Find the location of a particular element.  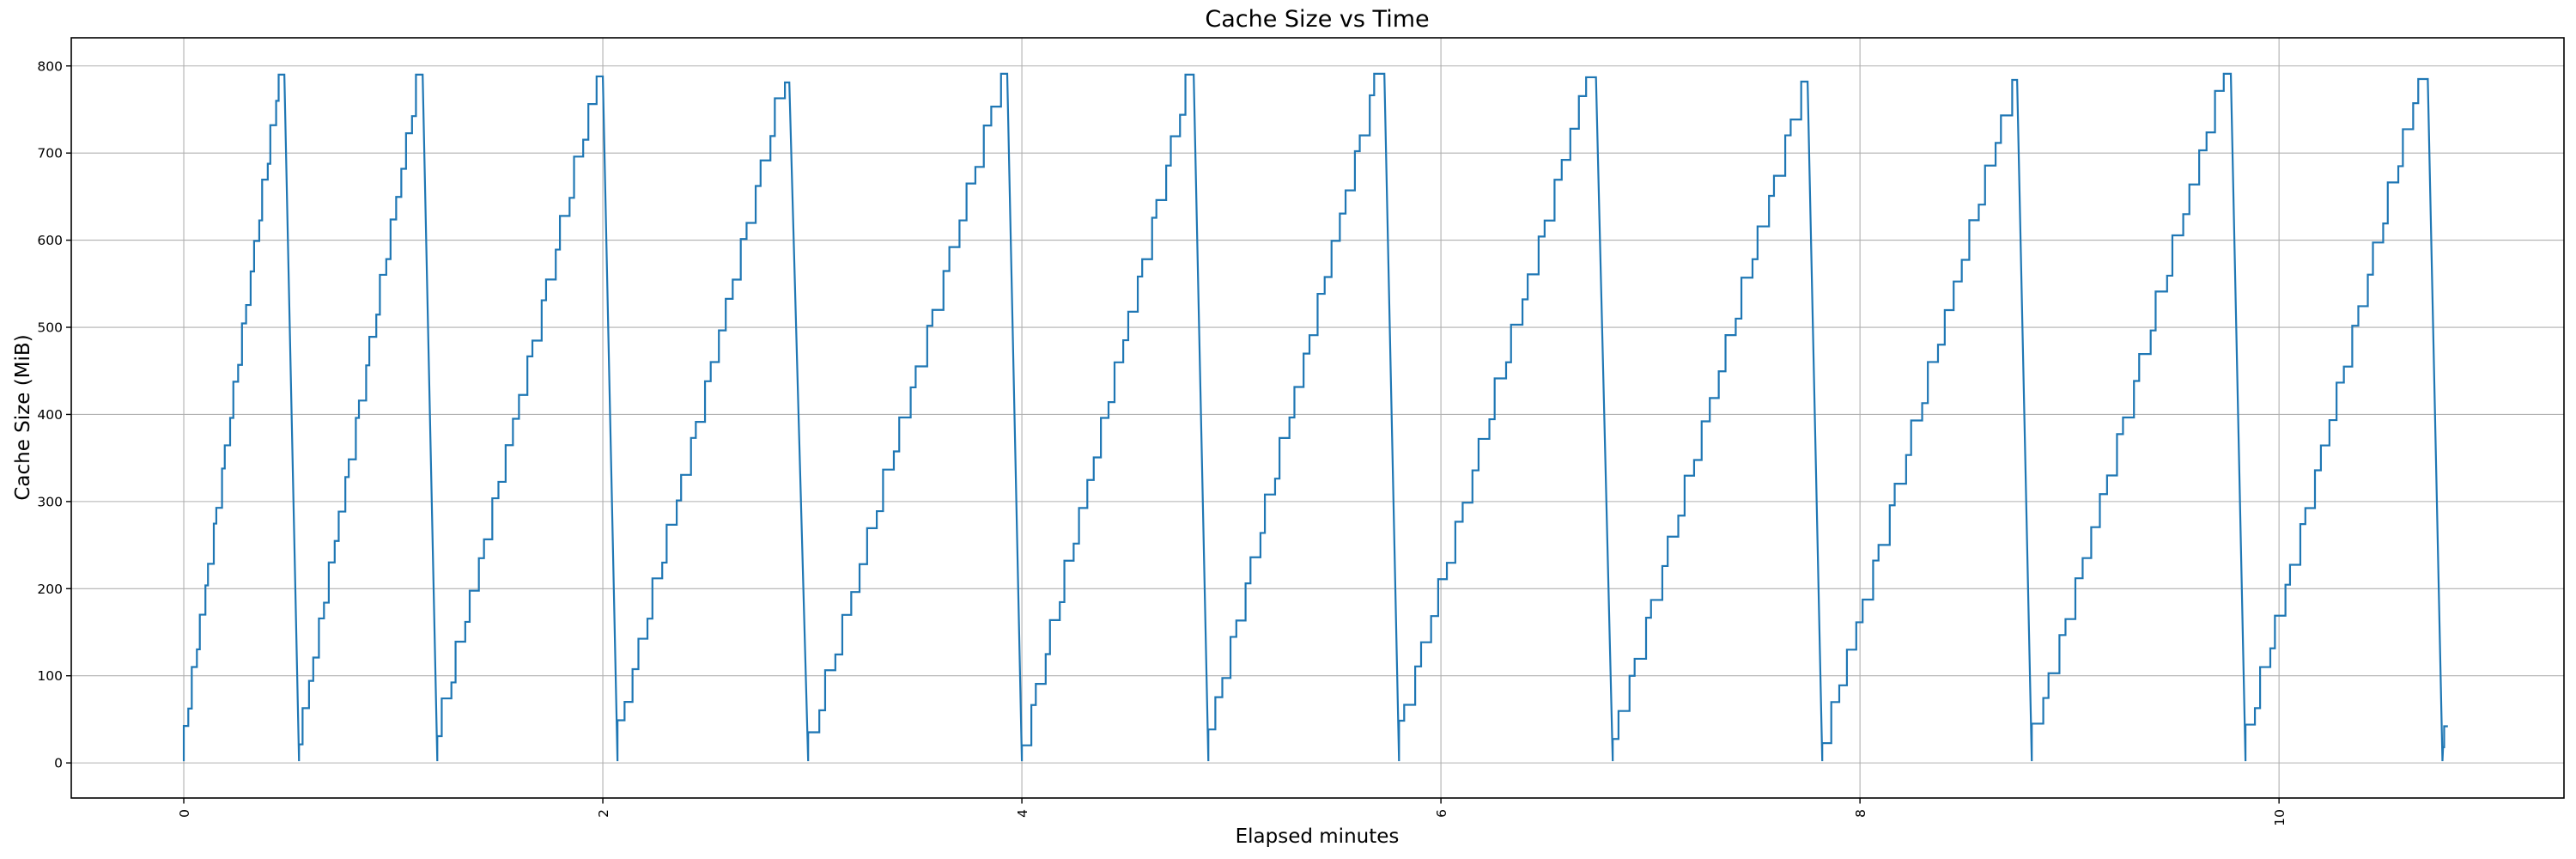

y-axis-label: Cache Size (MiB) is located at coordinates (23, 417).